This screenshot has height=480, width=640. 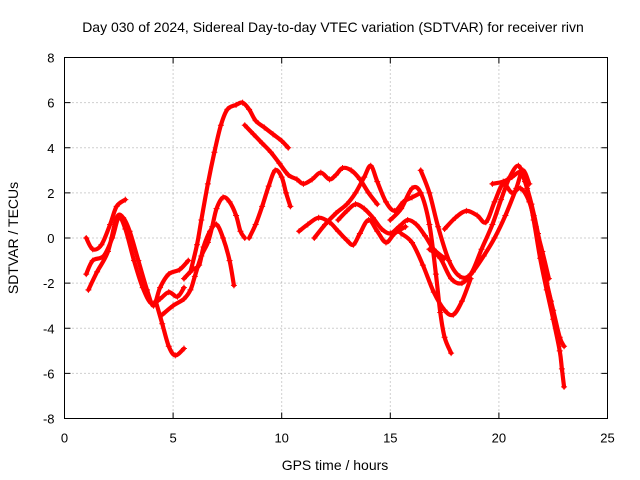 What do you see at coordinates (50, 238) in the screenshot?
I see `y-tick-label: 0` at bounding box center [50, 238].